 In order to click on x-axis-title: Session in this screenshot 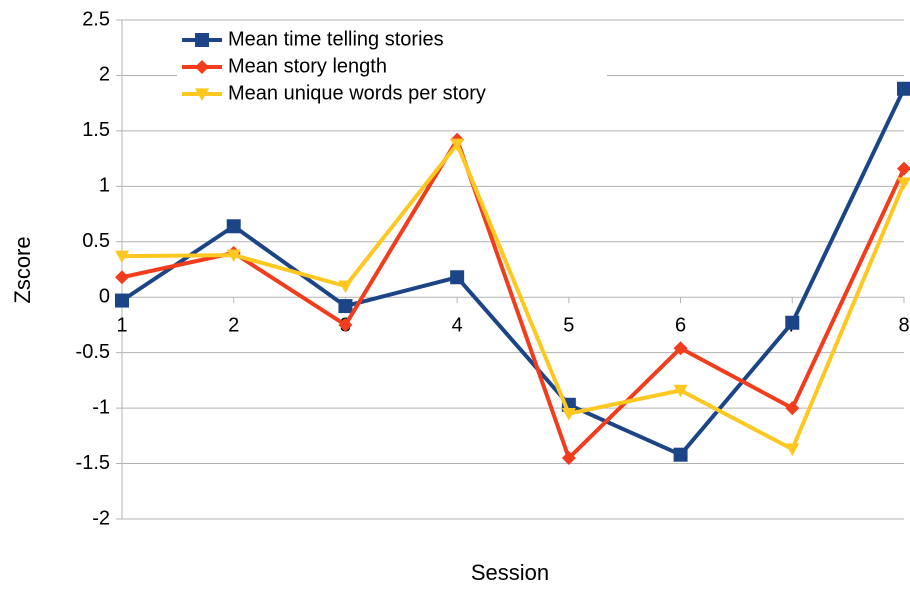, I will do `click(510, 572)`.